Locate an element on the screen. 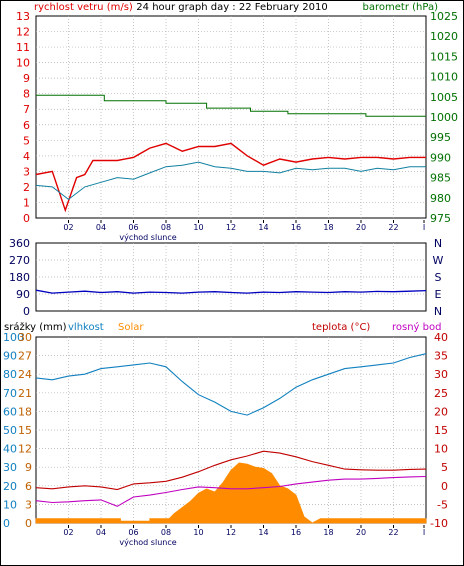 The width and height of the screenshot is (464, 566). wind-speed-tick-label: 13 is located at coordinates (23, 16).